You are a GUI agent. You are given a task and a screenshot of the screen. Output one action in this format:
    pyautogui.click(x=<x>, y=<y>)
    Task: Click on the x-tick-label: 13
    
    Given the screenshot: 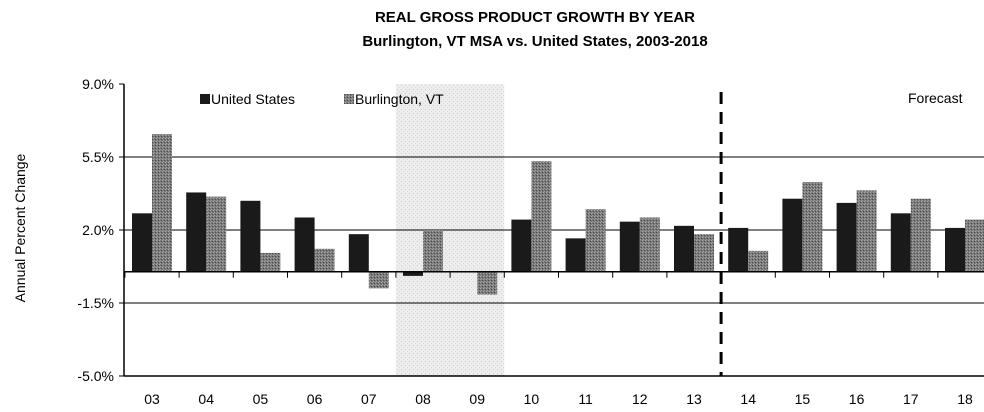 What is the action you would take?
    pyautogui.click(x=694, y=399)
    